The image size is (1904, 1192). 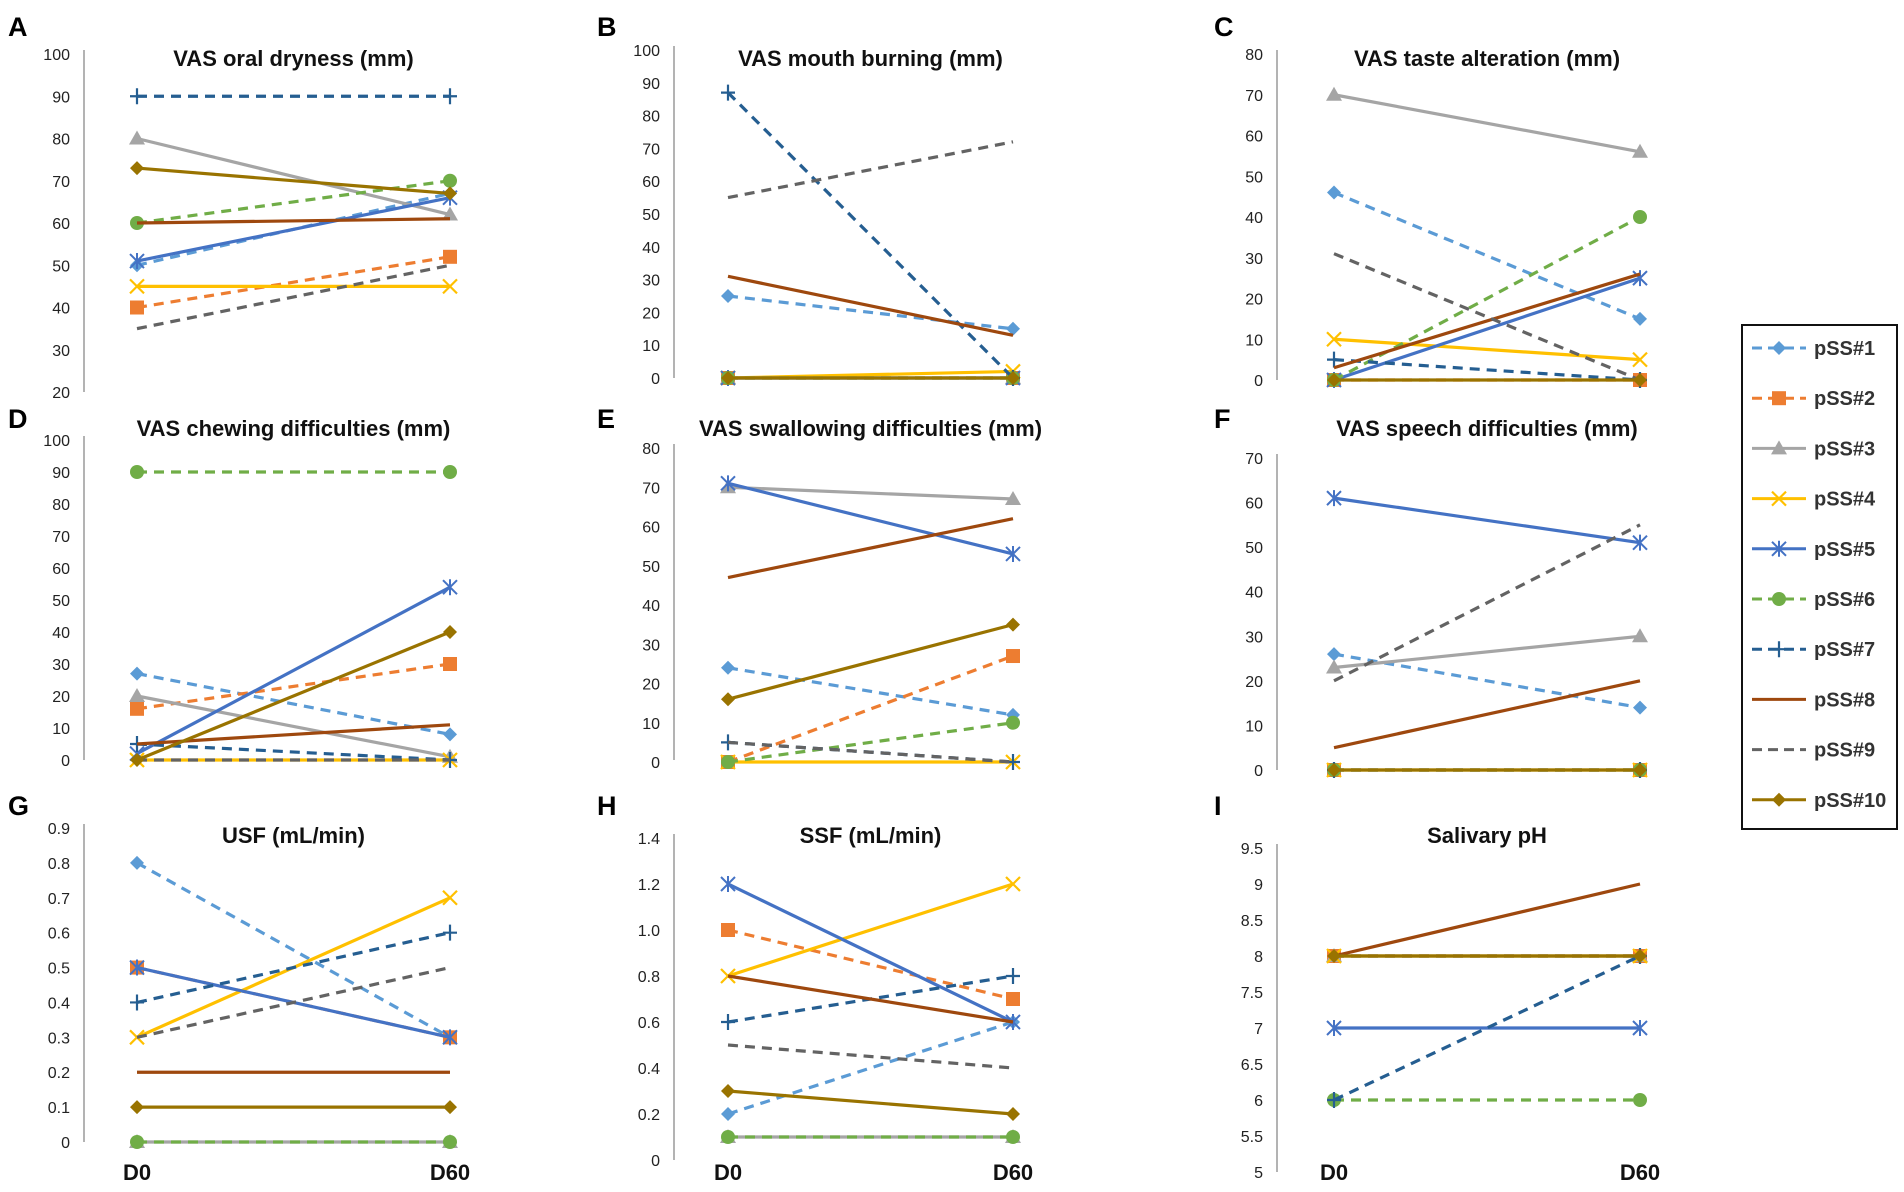 I want to click on y-tick-label: 9, so click(x=1258, y=885).